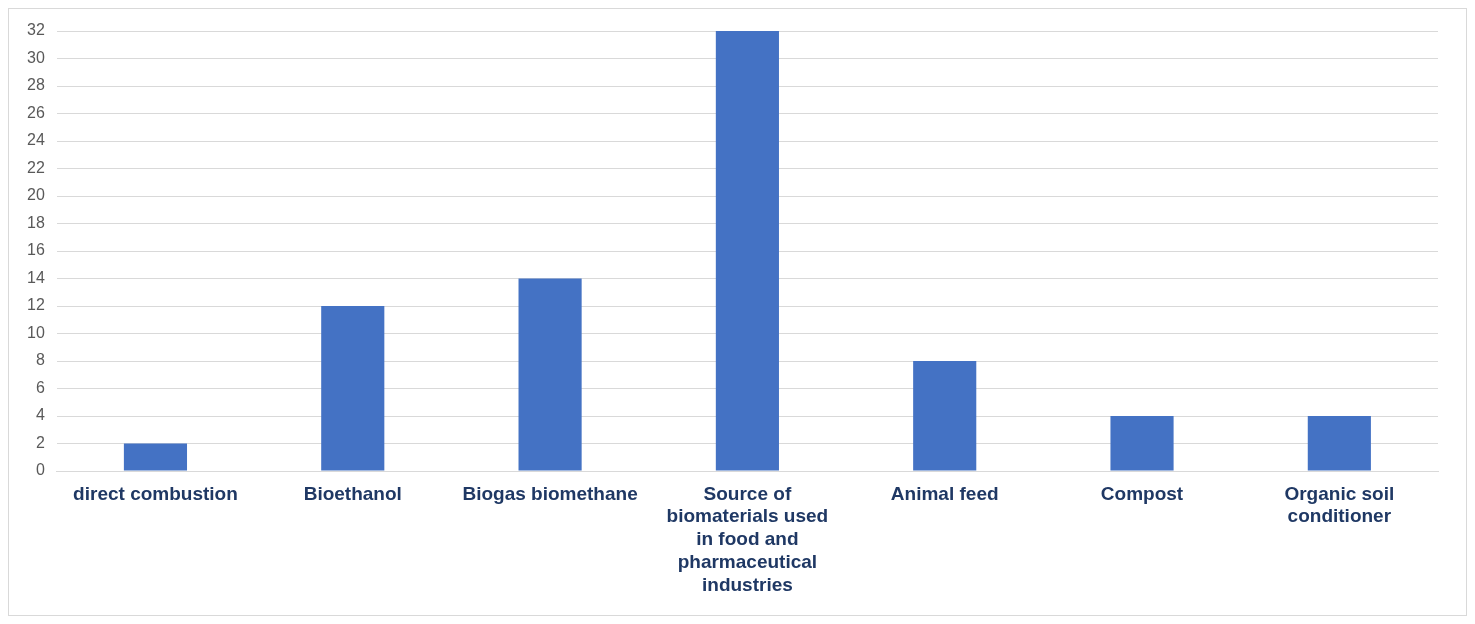  I want to click on y-tick-label: 20, so click(36, 195).